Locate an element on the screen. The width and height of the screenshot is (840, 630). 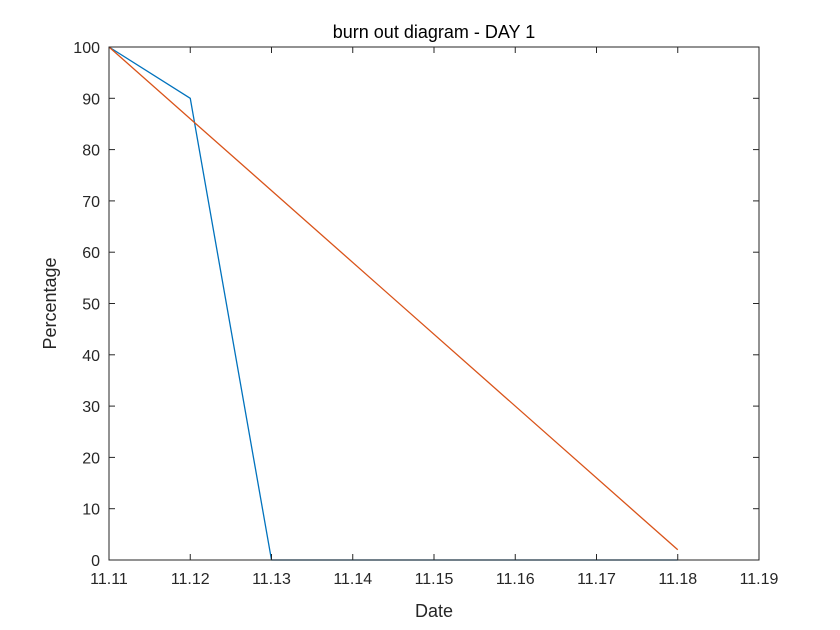
y-tick-label: 10 is located at coordinates (91, 510).